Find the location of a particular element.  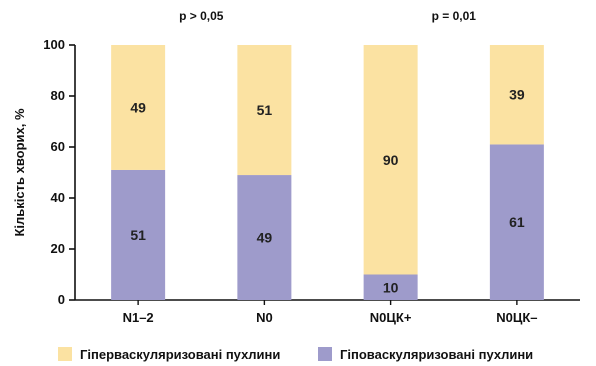

data-label: 61 is located at coordinates (517, 222).